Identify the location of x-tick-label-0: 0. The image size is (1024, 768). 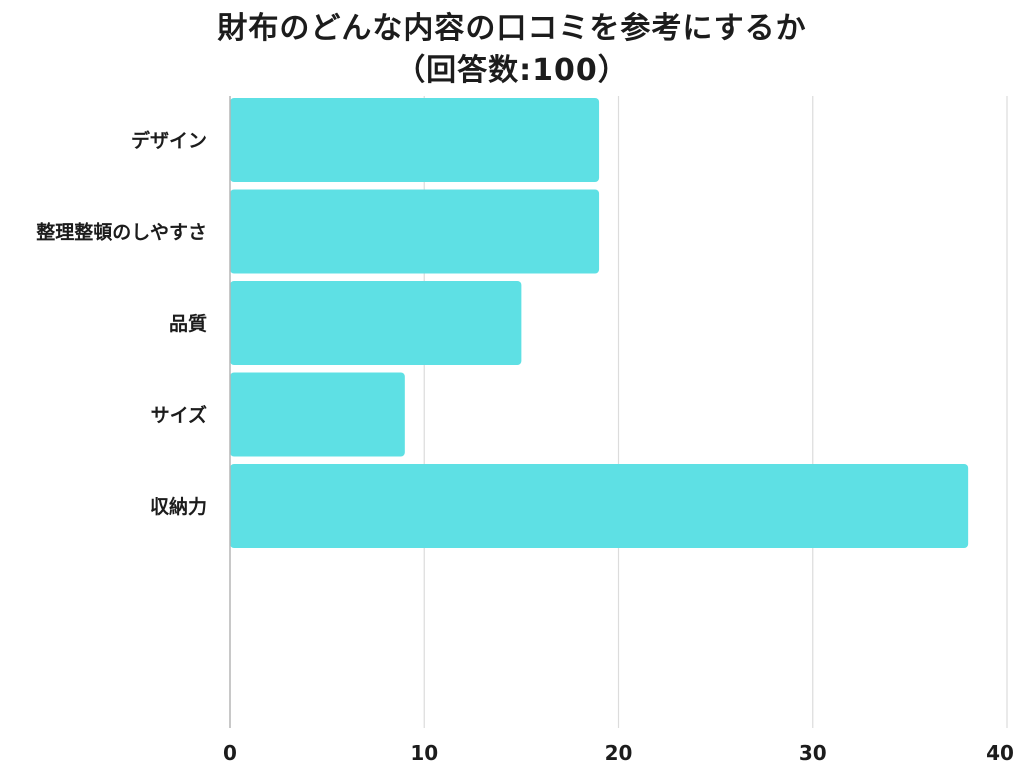
(230, 753).